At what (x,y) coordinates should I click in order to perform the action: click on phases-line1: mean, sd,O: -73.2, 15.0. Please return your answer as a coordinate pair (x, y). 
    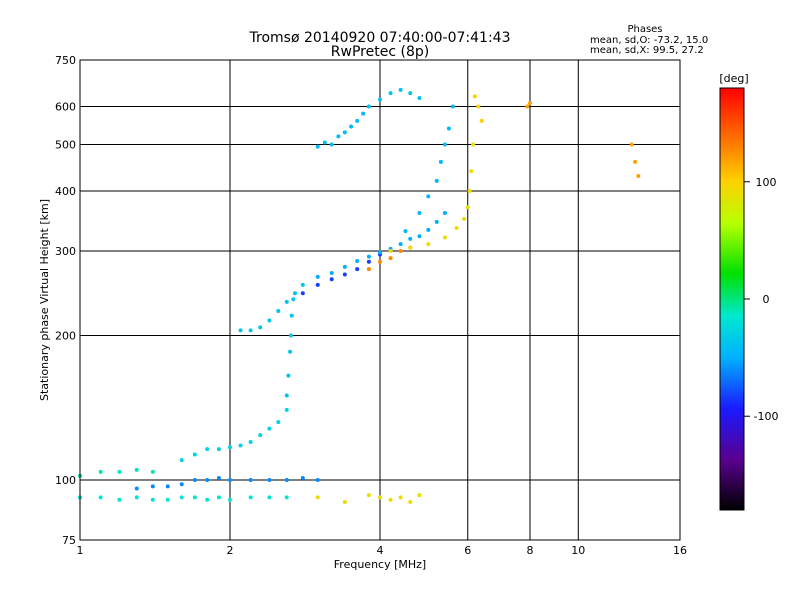
    Looking at the image, I should click on (649, 40).